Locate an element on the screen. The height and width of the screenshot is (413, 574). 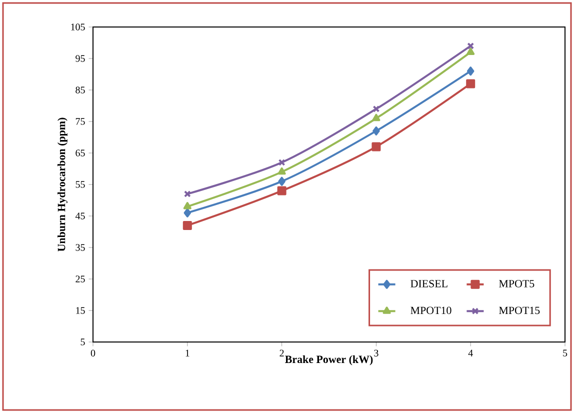
y-axis-title: Unburn Hydrocarbon (ppm) is located at coordinates (62, 185).